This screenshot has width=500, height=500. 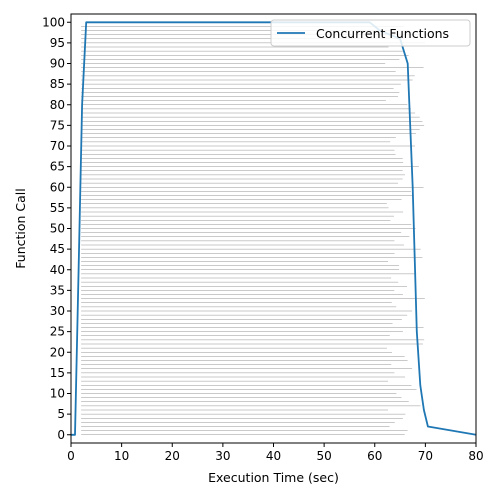 I want to click on y-tick-label: 15, so click(x=57, y=373).